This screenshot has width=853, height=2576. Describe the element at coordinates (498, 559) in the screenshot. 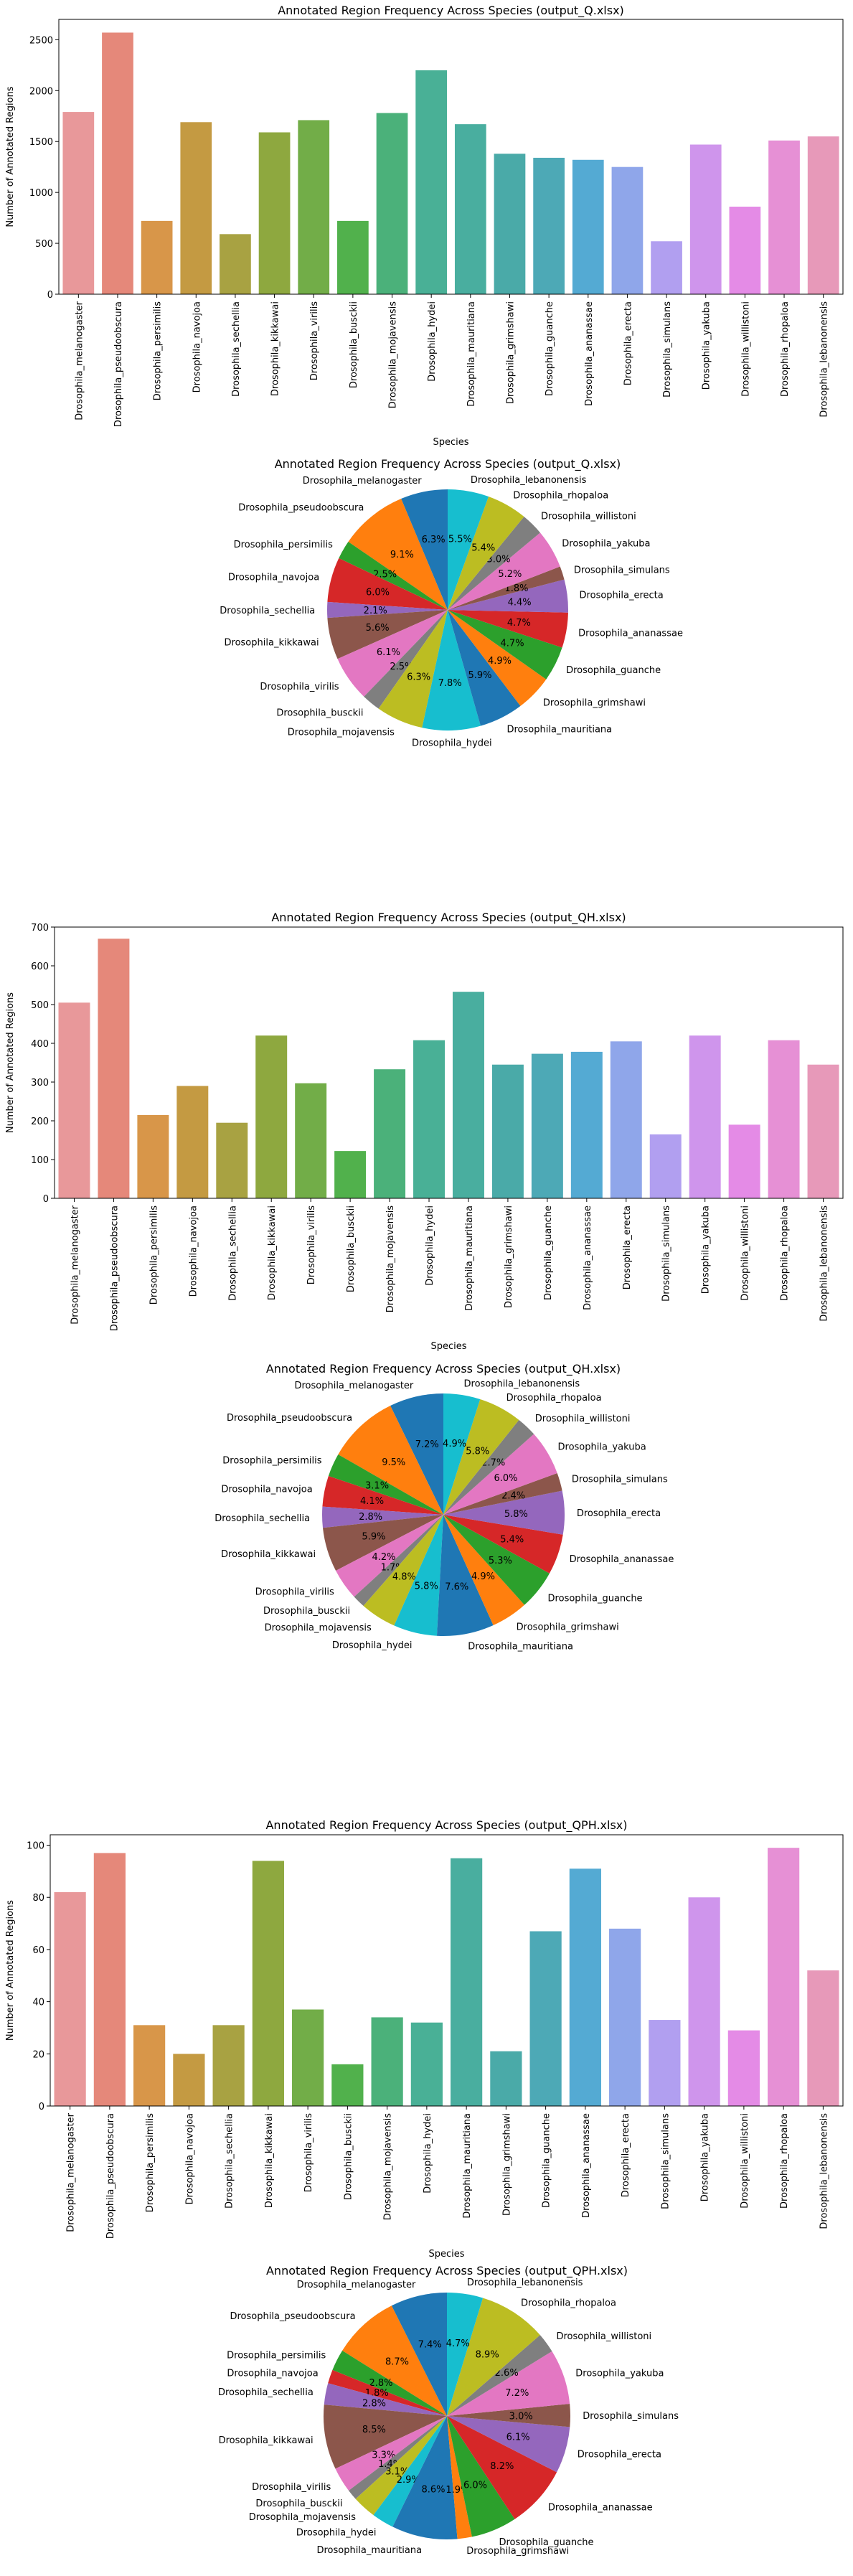

I see `pie-percent-label: 3.0%` at that location.